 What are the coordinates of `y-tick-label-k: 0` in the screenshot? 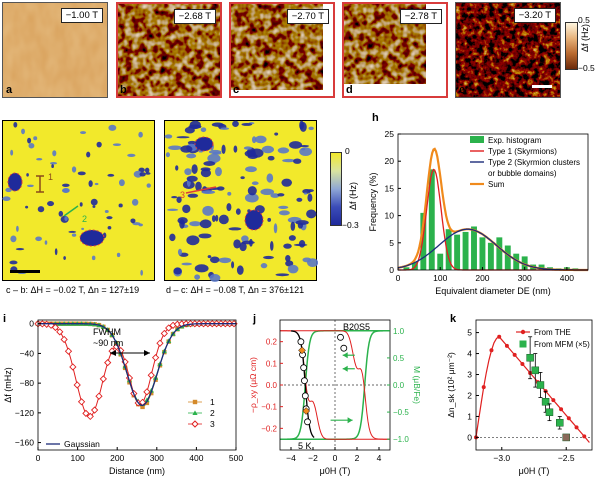 It's located at (469, 437).